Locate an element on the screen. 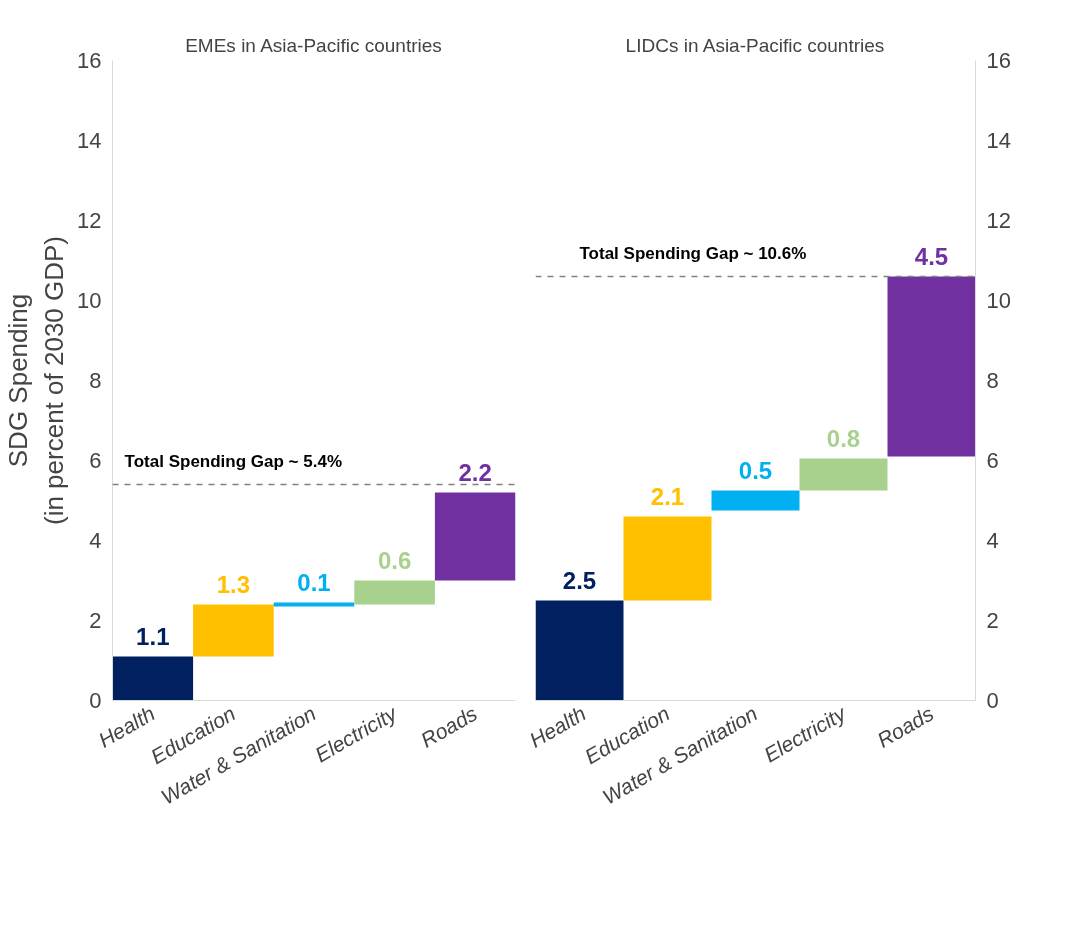 The height and width of the screenshot is (940, 1066). data-label: 0.1 is located at coordinates (314, 582).